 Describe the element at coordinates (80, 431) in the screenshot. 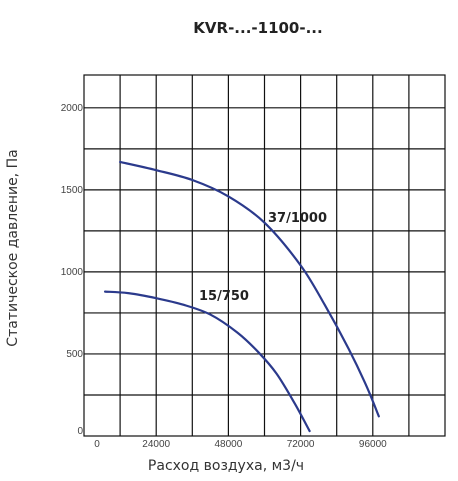

I see `y-tick-label: 0` at that location.